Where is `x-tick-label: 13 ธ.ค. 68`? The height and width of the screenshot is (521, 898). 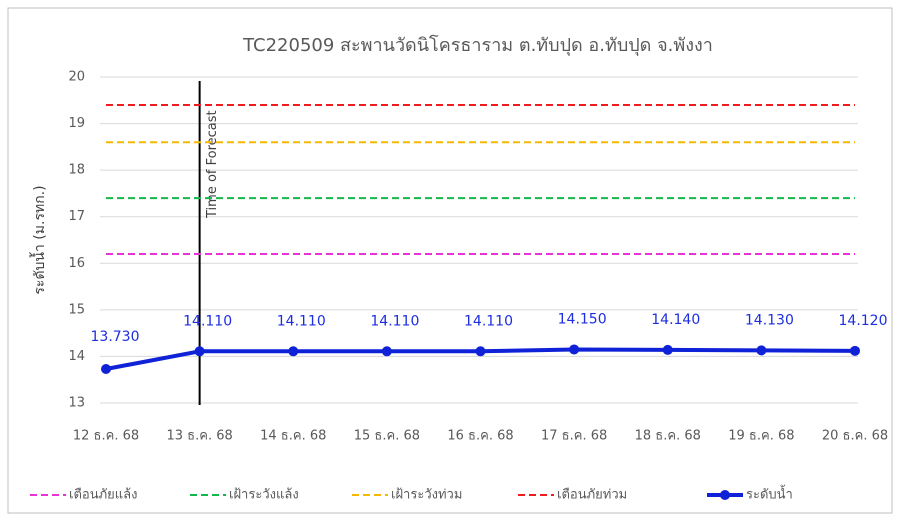 x-tick-label: 13 ธ.ค. 68 is located at coordinates (200, 436).